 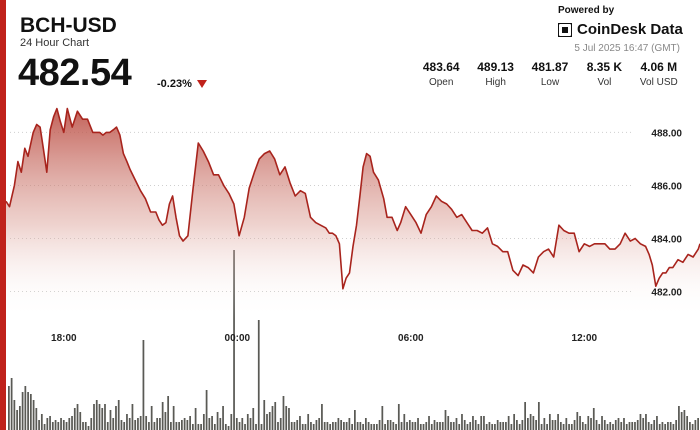 What do you see at coordinates (411, 338) in the screenshot?
I see `x-tick-label: 06:00` at bounding box center [411, 338].